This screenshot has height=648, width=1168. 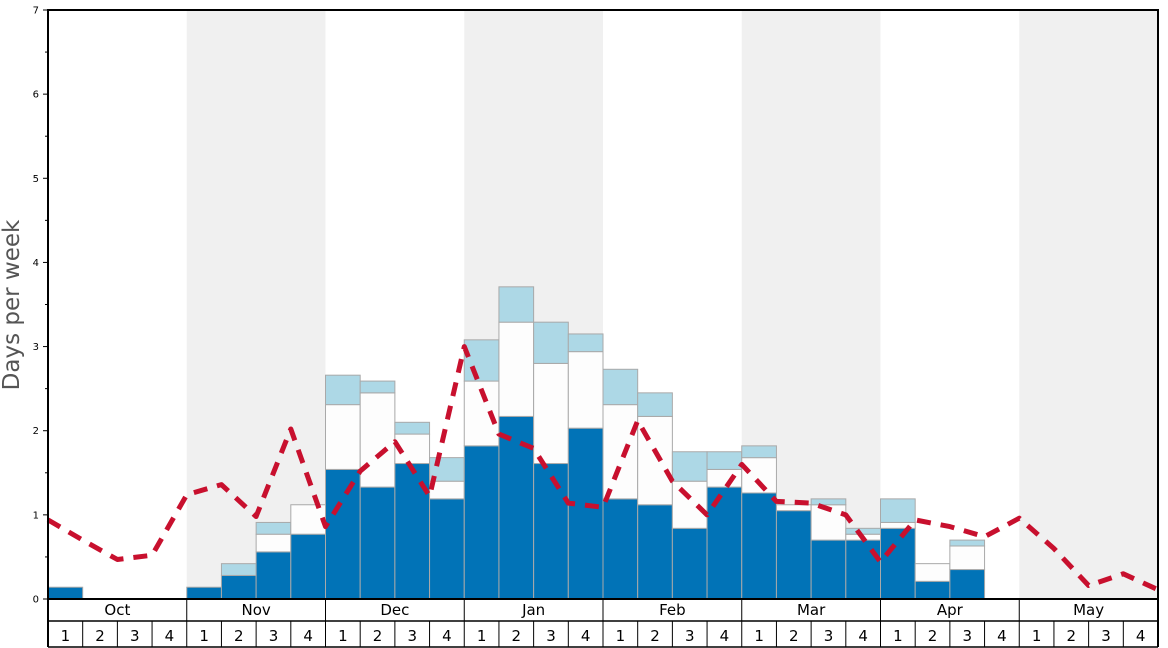 What do you see at coordinates (533, 610) in the screenshot?
I see `month-label: Jan` at bounding box center [533, 610].